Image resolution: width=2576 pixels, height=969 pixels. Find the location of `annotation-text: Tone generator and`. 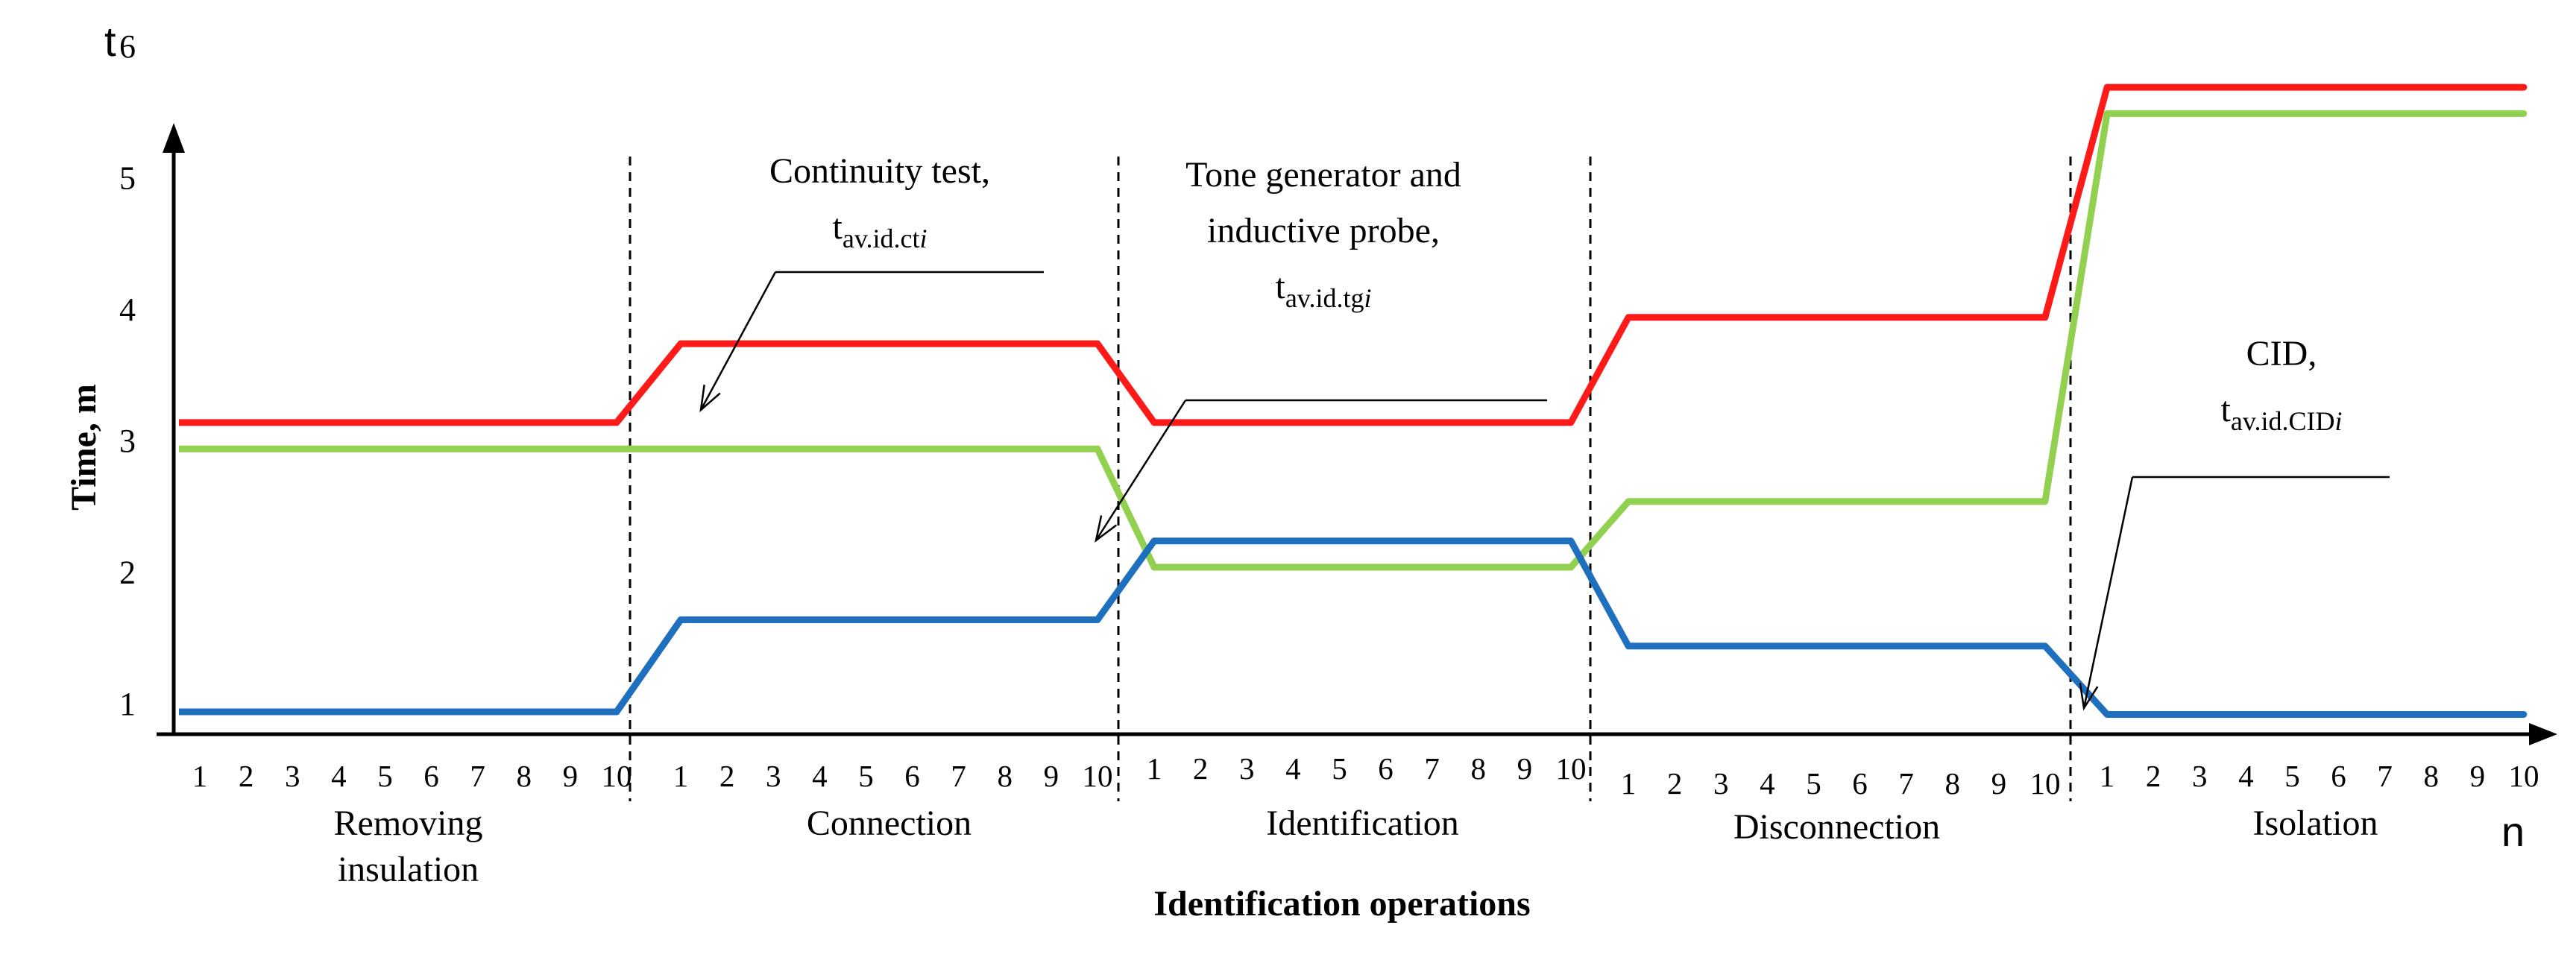

annotation-text: Tone generator and is located at coordinates (1323, 175).